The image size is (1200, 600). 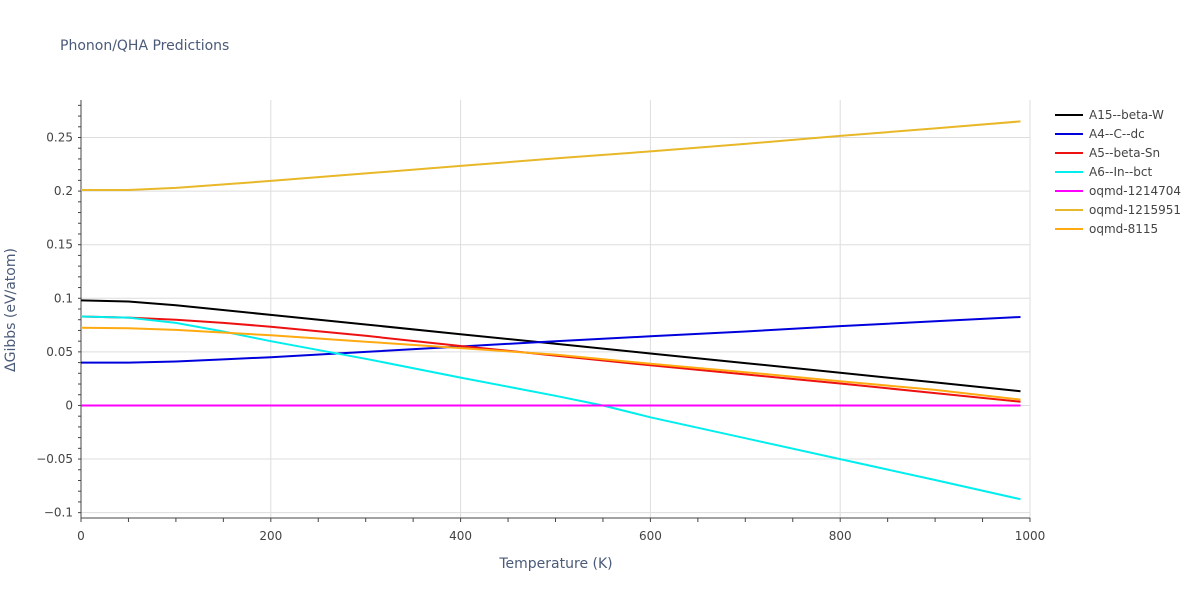 I want to click on y-tick-label: 0.05, so click(x=59, y=352).